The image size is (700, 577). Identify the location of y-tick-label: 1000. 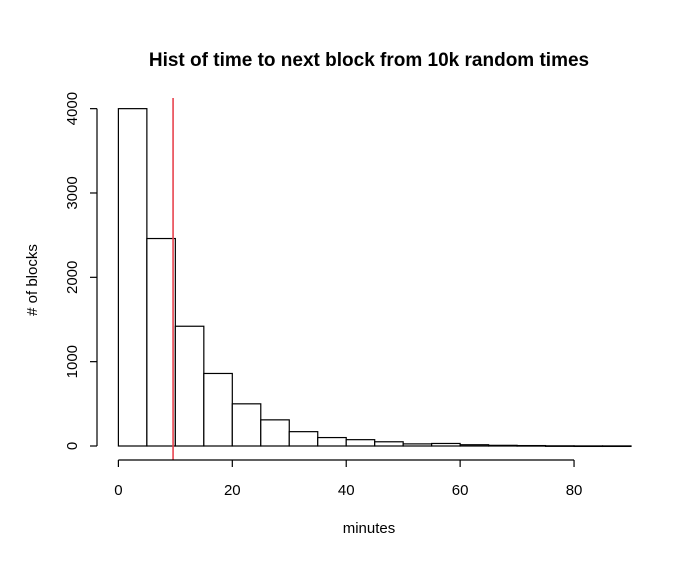
(72, 361).